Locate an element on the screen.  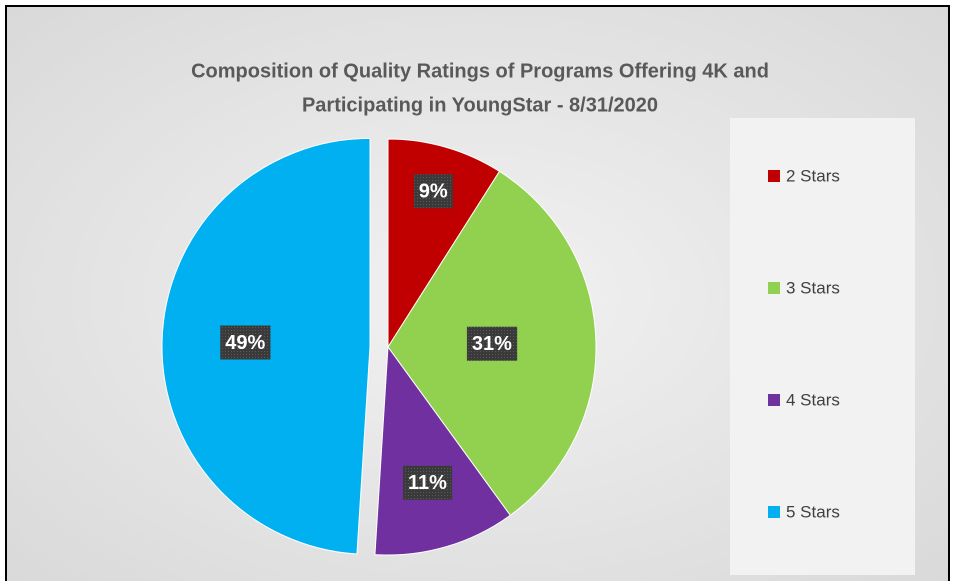
data-label: 9% is located at coordinates (433, 191).